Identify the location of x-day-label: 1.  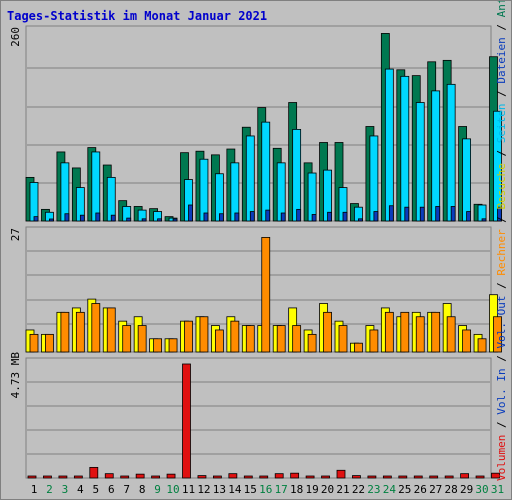
(34, 489).